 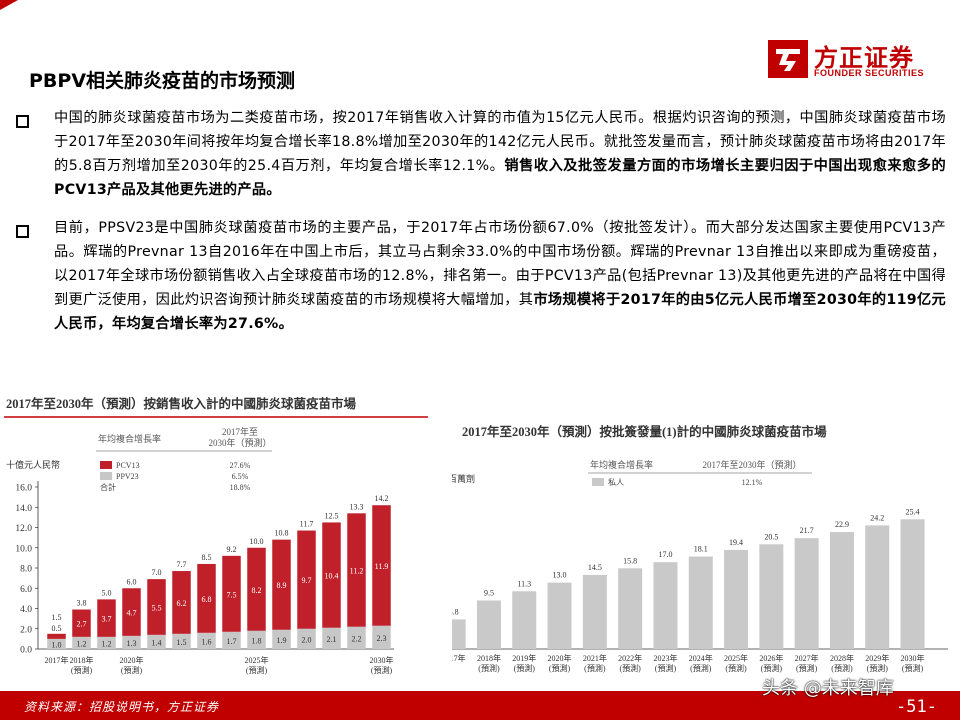 What do you see at coordinates (307, 580) in the screenshot?
I see `bar-label-pcv13: 9.7` at bounding box center [307, 580].